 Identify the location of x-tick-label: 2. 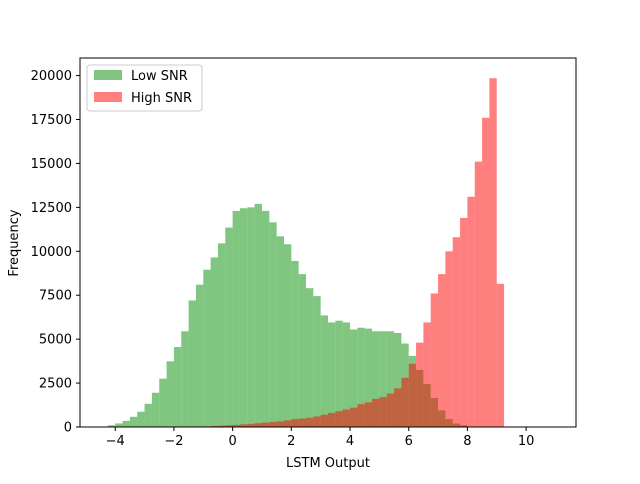
(291, 441).